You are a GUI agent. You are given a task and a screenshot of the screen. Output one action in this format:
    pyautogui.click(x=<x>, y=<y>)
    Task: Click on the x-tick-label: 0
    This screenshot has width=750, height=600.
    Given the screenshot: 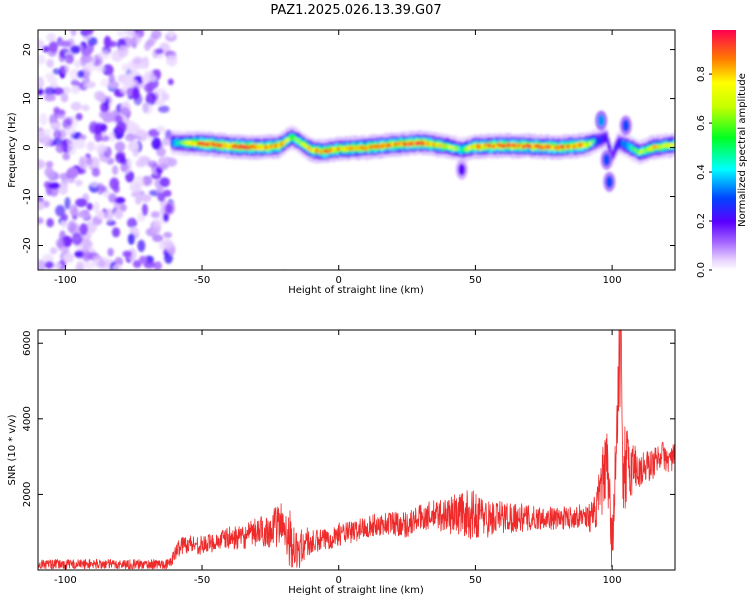 What is the action you would take?
    pyautogui.click(x=339, y=280)
    